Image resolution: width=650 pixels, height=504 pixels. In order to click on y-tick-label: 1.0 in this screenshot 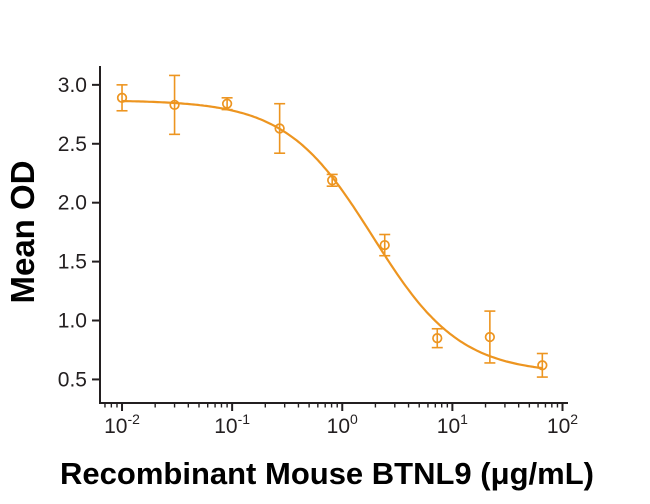, I will do `click(72, 321)`.